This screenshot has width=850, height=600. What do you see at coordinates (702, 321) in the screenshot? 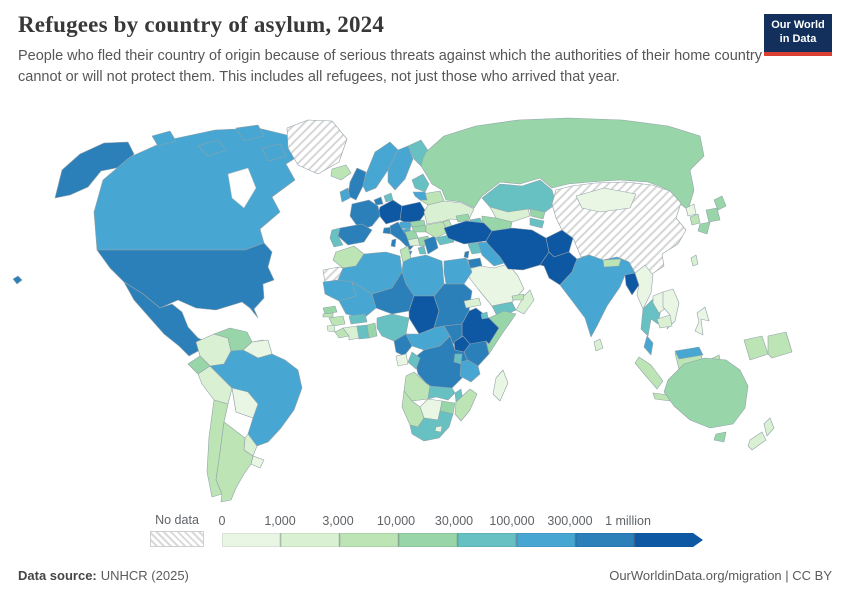
I see `country-philippines` at bounding box center [702, 321].